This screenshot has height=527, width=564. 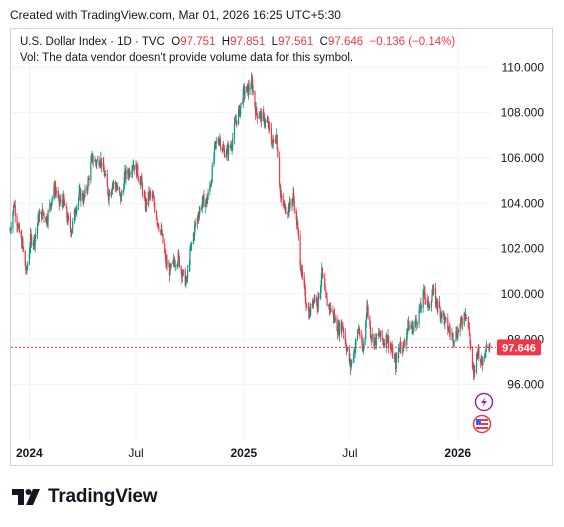 I want to click on time-tick-label: 2024, so click(x=29, y=453).